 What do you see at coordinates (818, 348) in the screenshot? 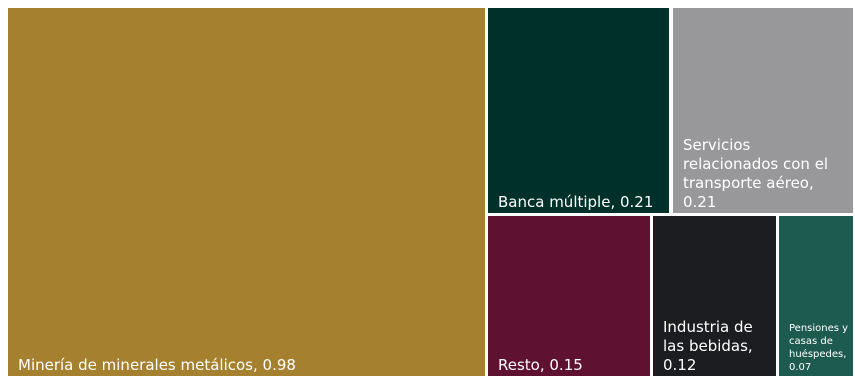
I see `treemap-label-6: Pensiones y casas de huéspedes, 0.07` at bounding box center [818, 348].